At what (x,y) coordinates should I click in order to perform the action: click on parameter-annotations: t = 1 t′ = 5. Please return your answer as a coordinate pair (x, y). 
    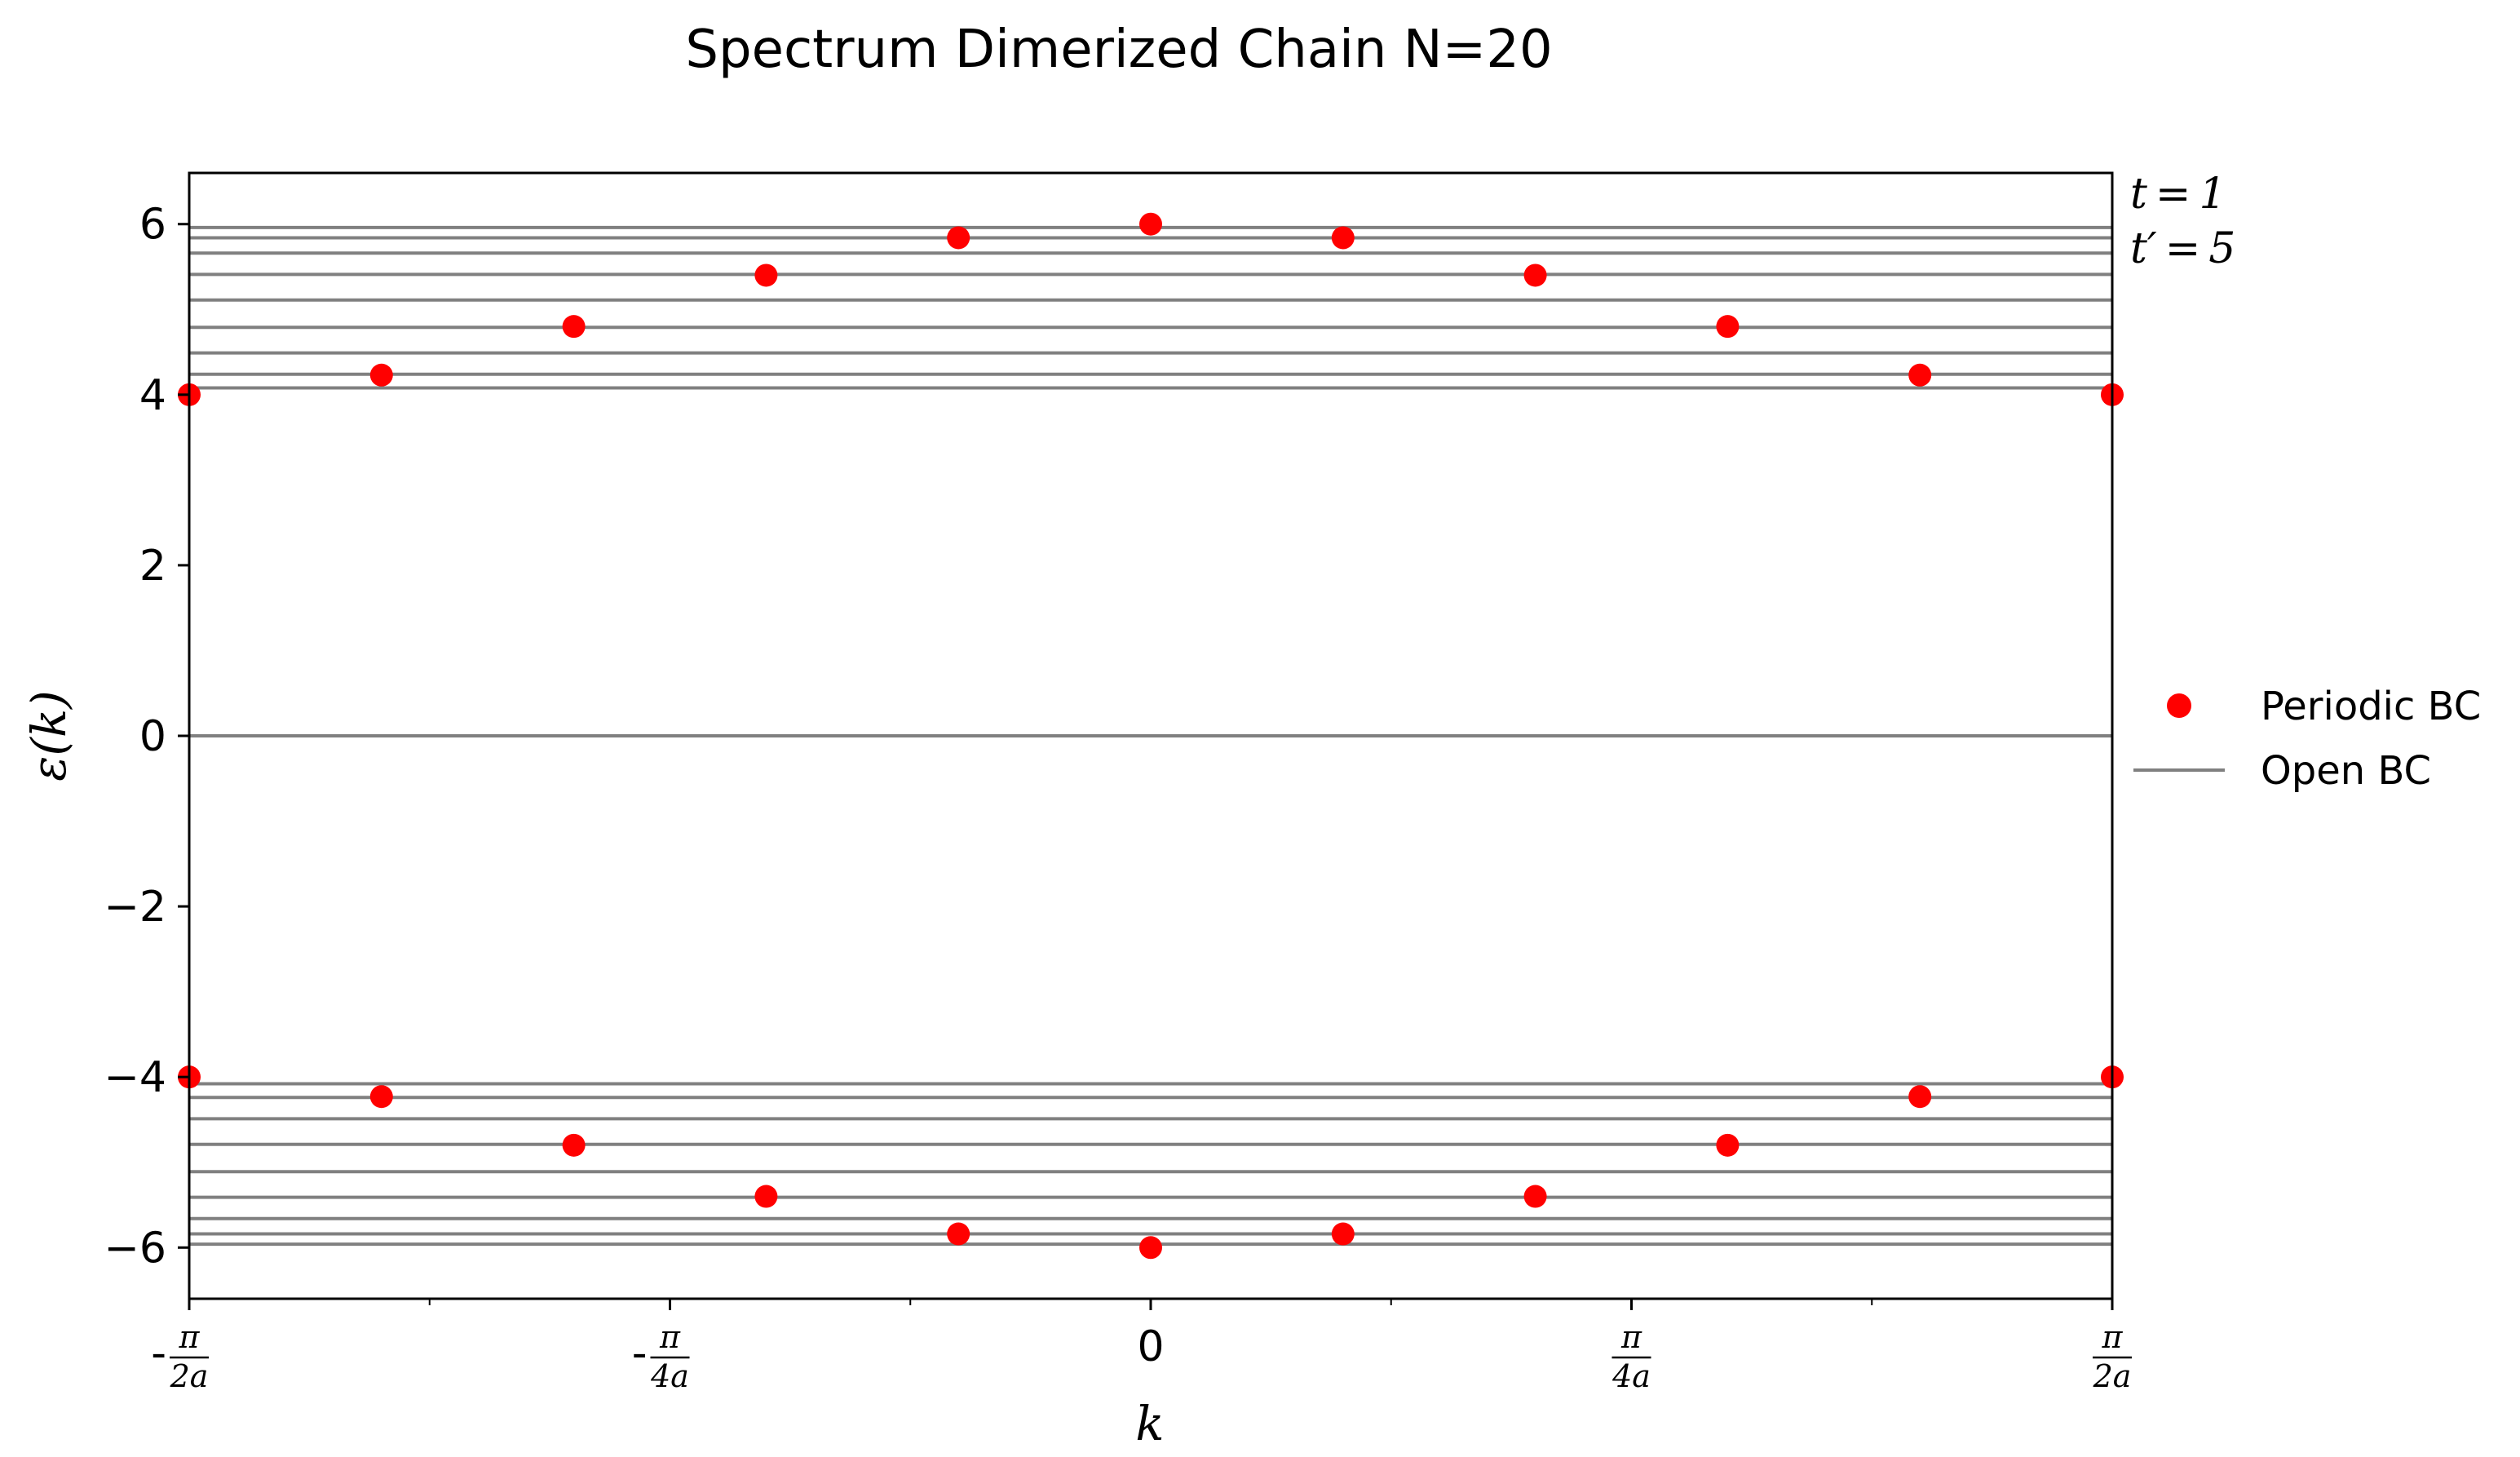
    Looking at the image, I should click on (2183, 221).